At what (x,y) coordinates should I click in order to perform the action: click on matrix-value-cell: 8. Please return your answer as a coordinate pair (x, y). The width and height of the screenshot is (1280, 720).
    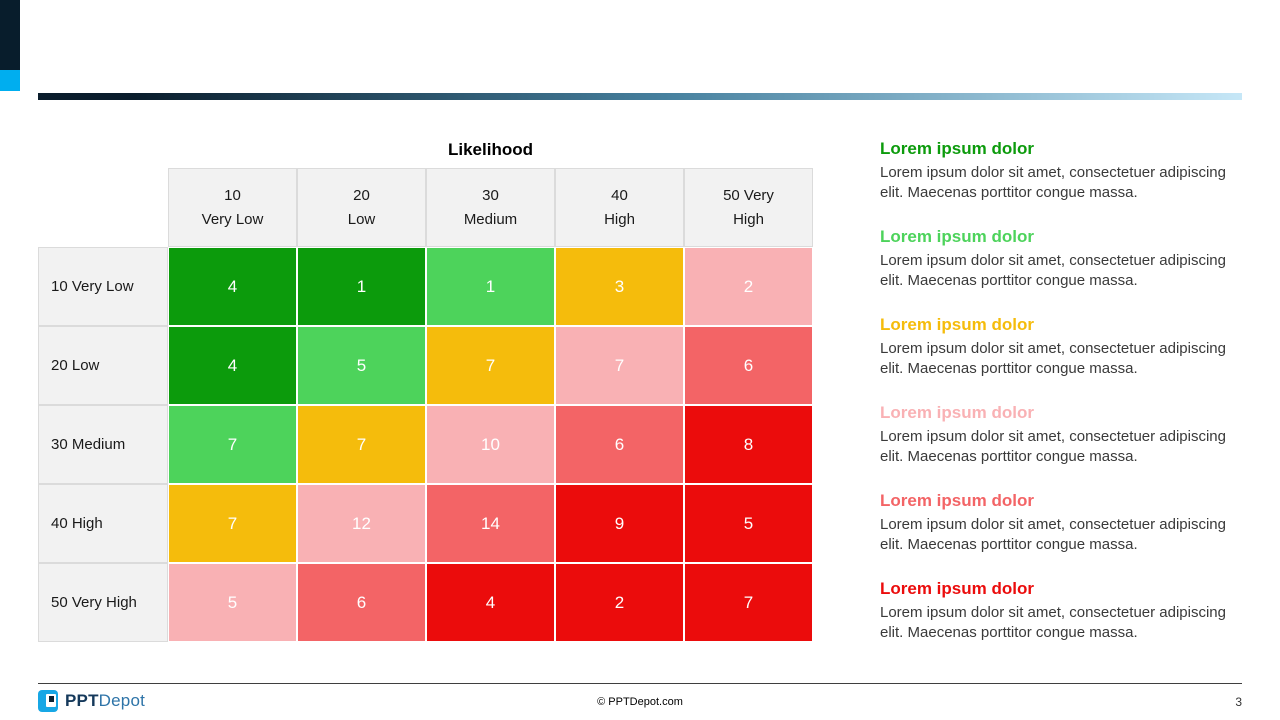
    Looking at the image, I should click on (748, 444).